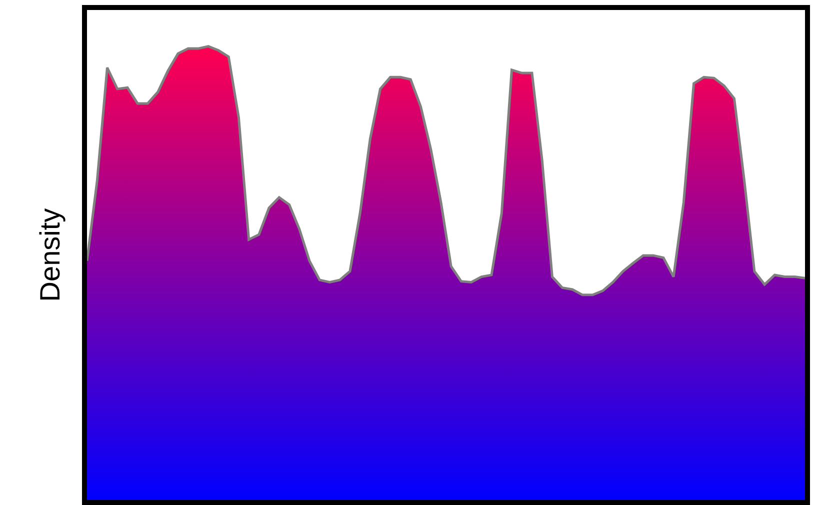 This screenshot has height=505, width=820. Describe the element at coordinates (50, 255) in the screenshot. I see `y-axis-title: Density` at that location.